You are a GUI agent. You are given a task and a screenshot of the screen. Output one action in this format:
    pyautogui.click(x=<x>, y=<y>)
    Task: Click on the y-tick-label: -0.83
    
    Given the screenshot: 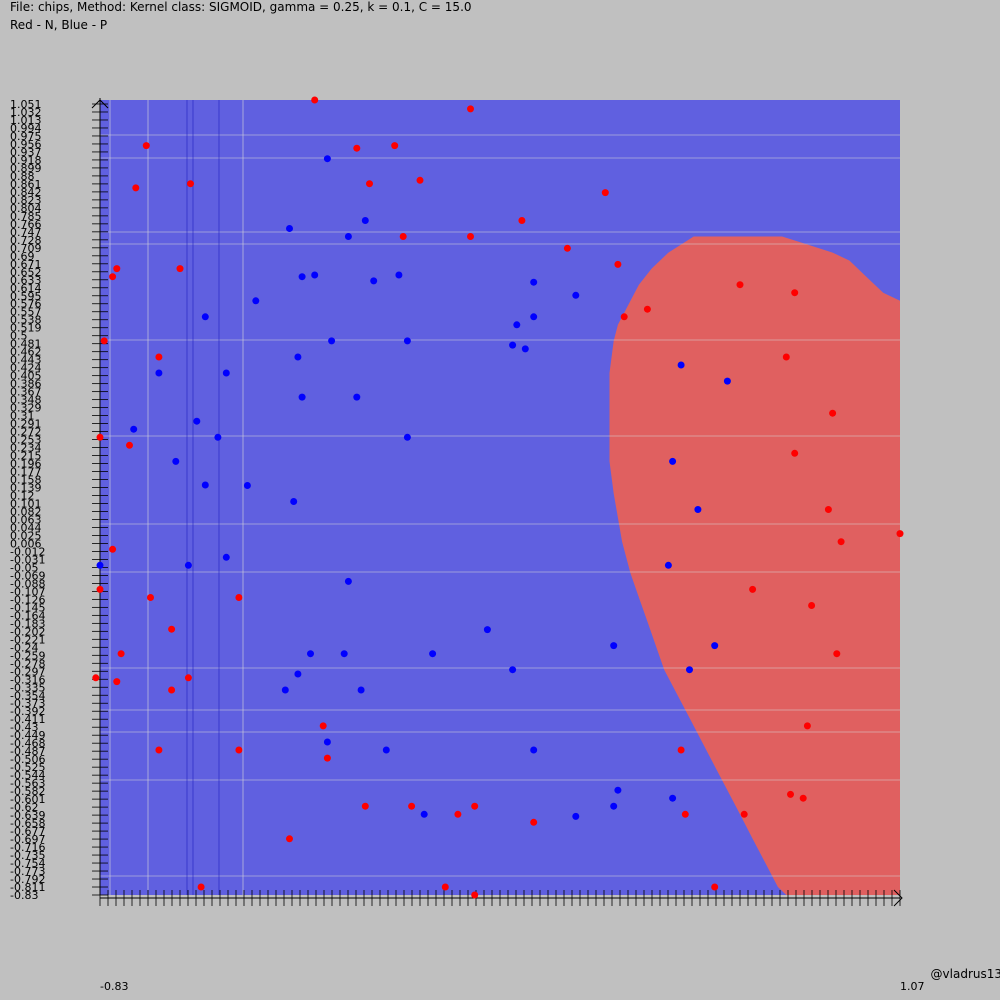 What is the action you would take?
    pyautogui.click(x=24, y=895)
    